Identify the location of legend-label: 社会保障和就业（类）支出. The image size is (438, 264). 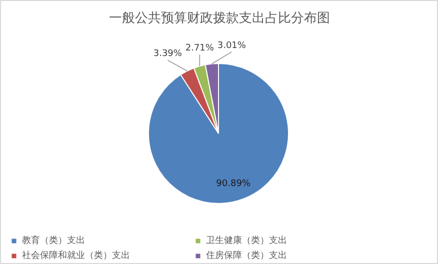
(76, 256).